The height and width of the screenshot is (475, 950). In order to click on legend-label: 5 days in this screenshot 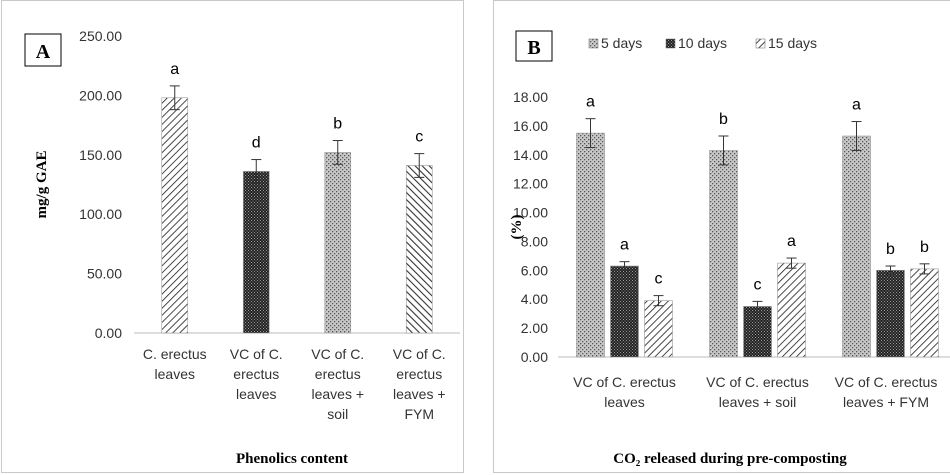, I will do `click(621, 43)`.